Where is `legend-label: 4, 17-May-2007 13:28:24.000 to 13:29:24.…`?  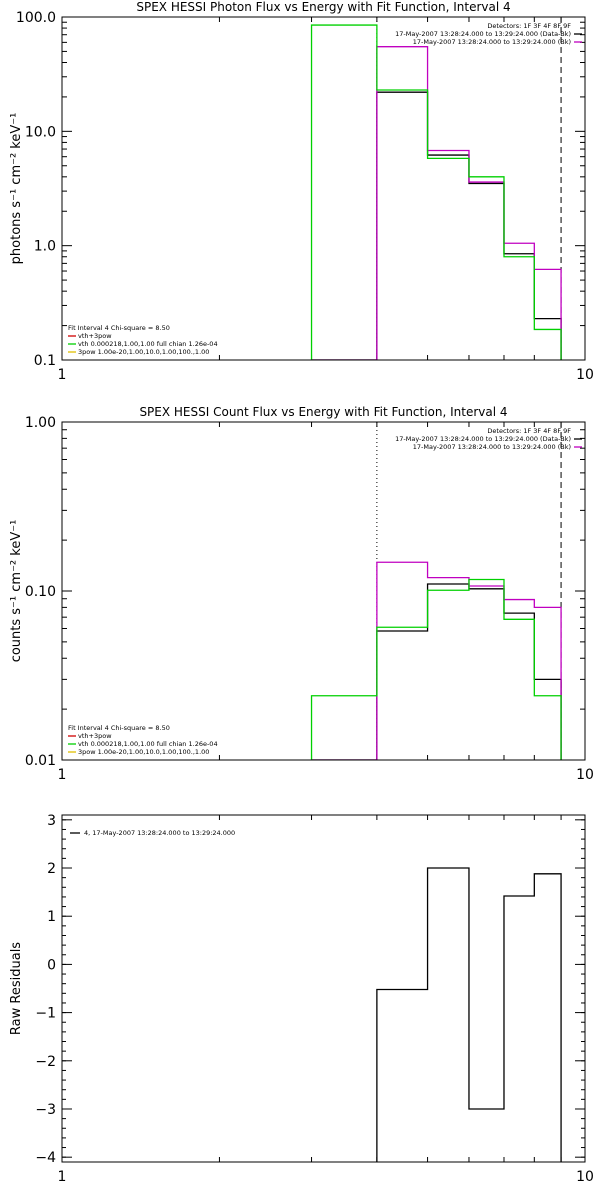
legend-label: 4, 17-May-2007 13:28:24.000 to 13:29:24.… is located at coordinates (159, 833).